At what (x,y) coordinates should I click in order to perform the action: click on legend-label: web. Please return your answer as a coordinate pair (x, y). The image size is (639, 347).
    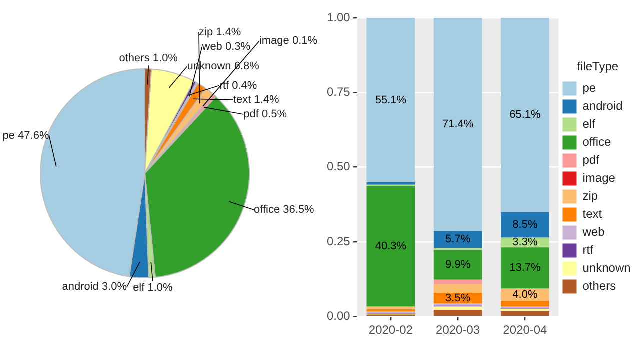
    Looking at the image, I should click on (594, 232).